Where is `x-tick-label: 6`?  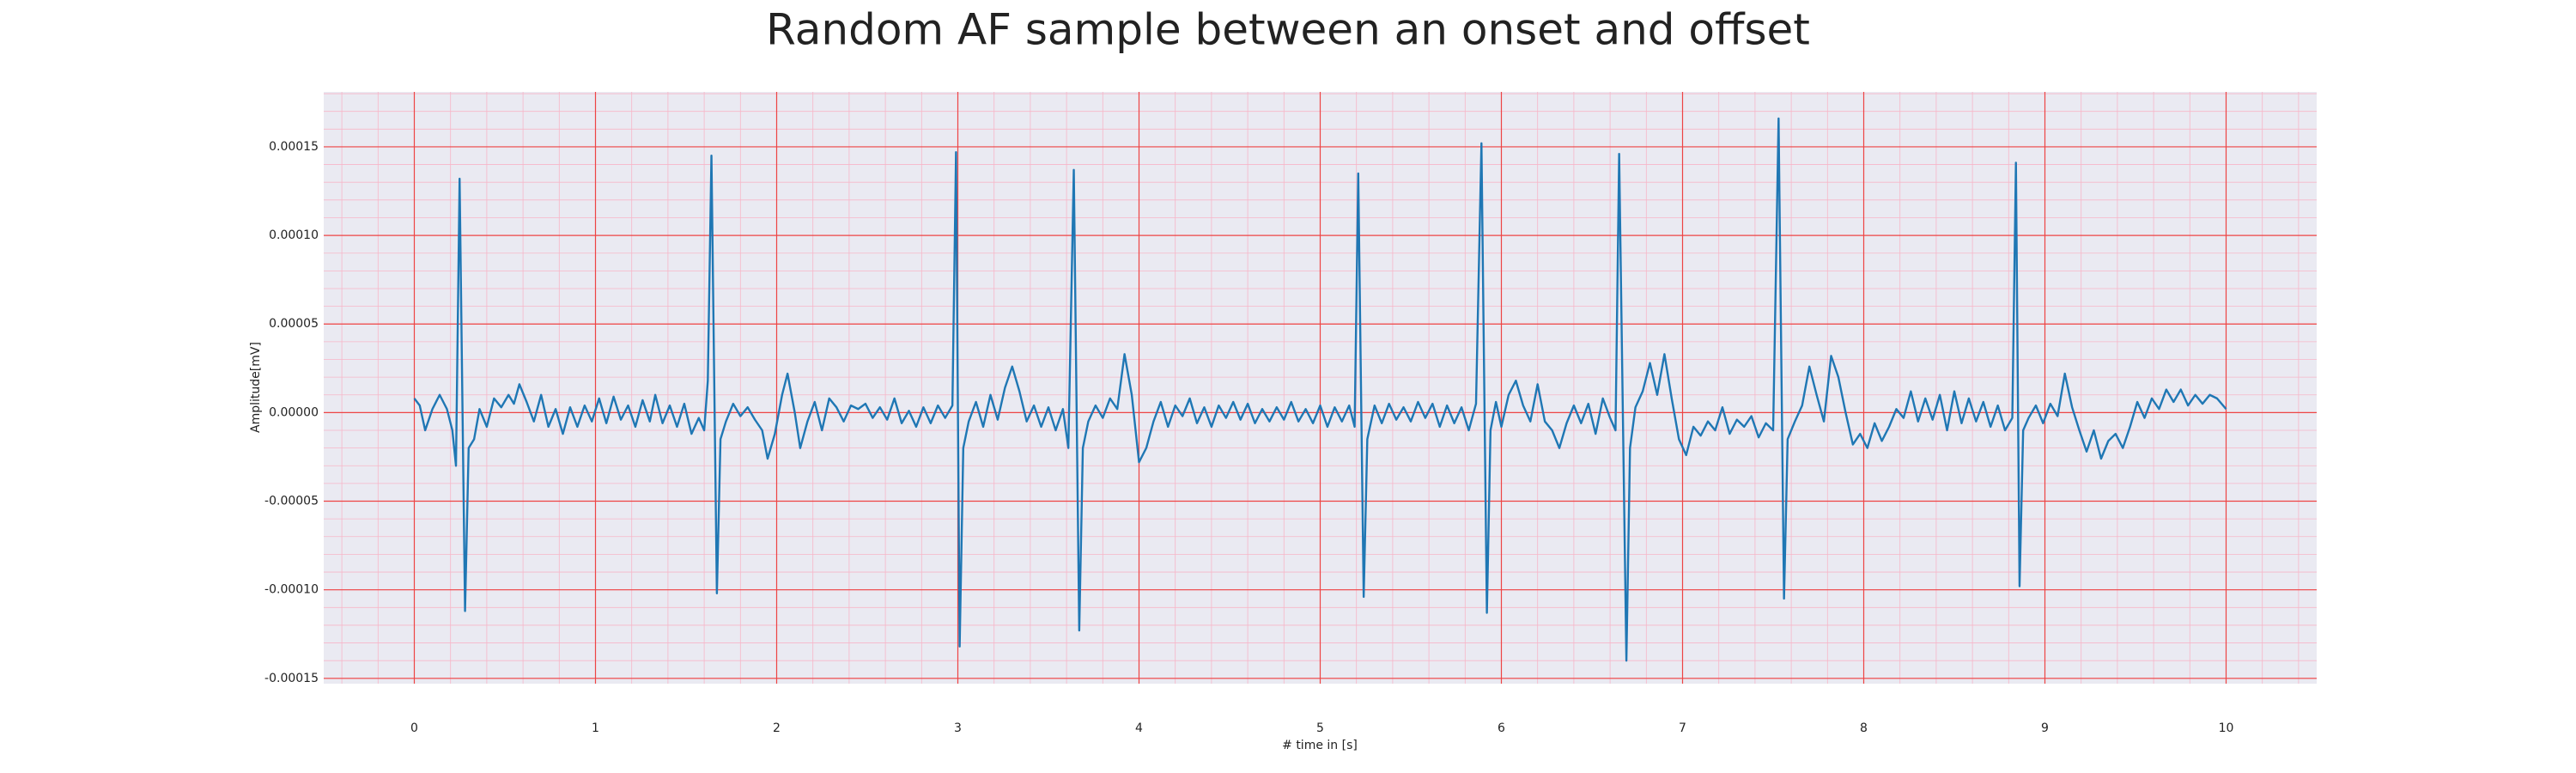
x-tick-label: 6 is located at coordinates (1502, 728).